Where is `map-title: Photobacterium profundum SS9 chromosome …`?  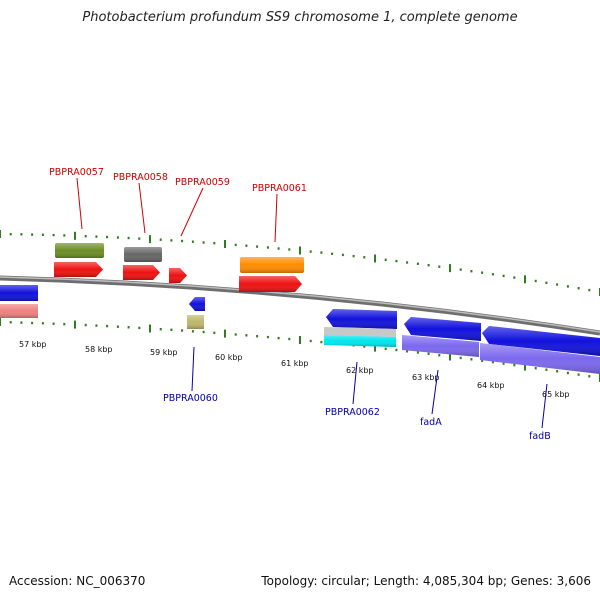
map-title: Photobacterium profundum SS9 chromosome … is located at coordinates (300, 17).